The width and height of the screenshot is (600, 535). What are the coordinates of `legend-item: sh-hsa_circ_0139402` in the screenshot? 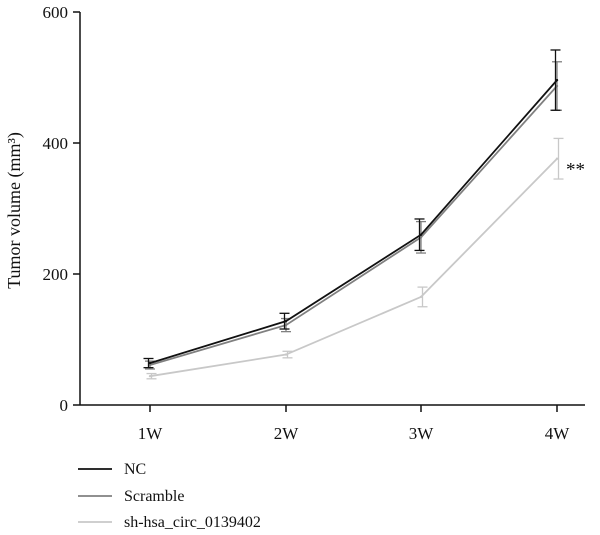 It's located at (169, 522).